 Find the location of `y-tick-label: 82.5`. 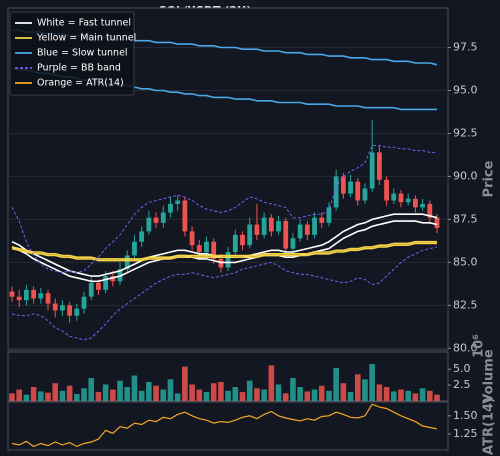

y-tick-label: 82.5 is located at coordinates (465, 304).